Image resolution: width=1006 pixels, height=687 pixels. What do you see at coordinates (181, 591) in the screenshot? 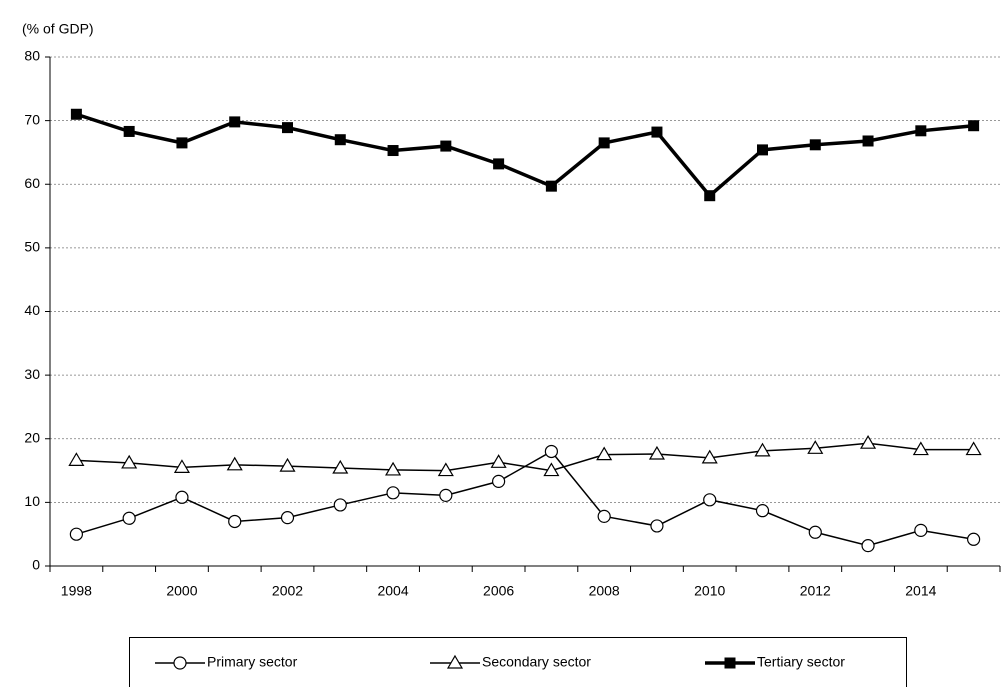
I see `x-tick-label: 2000` at bounding box center [181, 591].